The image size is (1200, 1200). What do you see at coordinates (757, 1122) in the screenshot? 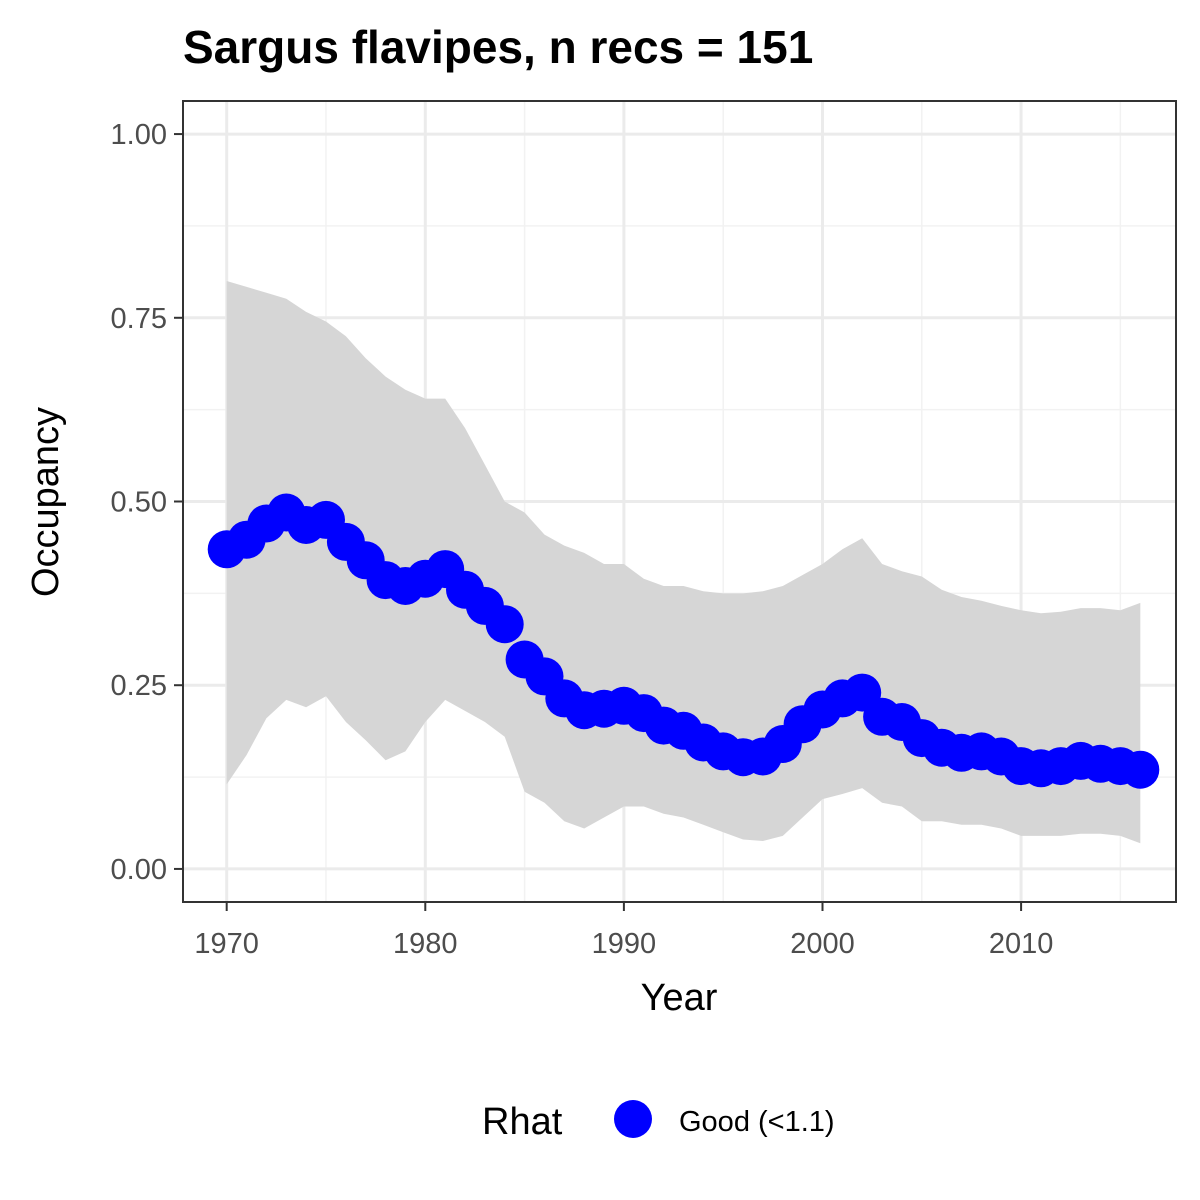
I see `legend-label-good: Good (<1.1)` at bounding box center [757, 1122].